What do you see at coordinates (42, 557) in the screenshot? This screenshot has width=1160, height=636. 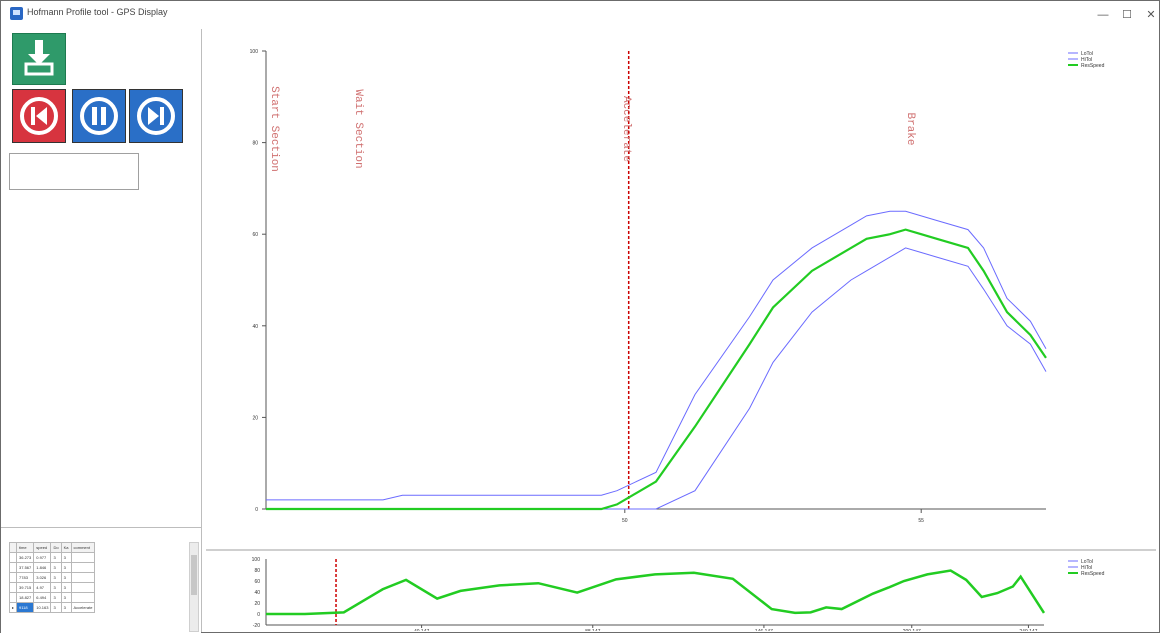 I see `table-cell: 0.977` at bounding box center [42, 557].